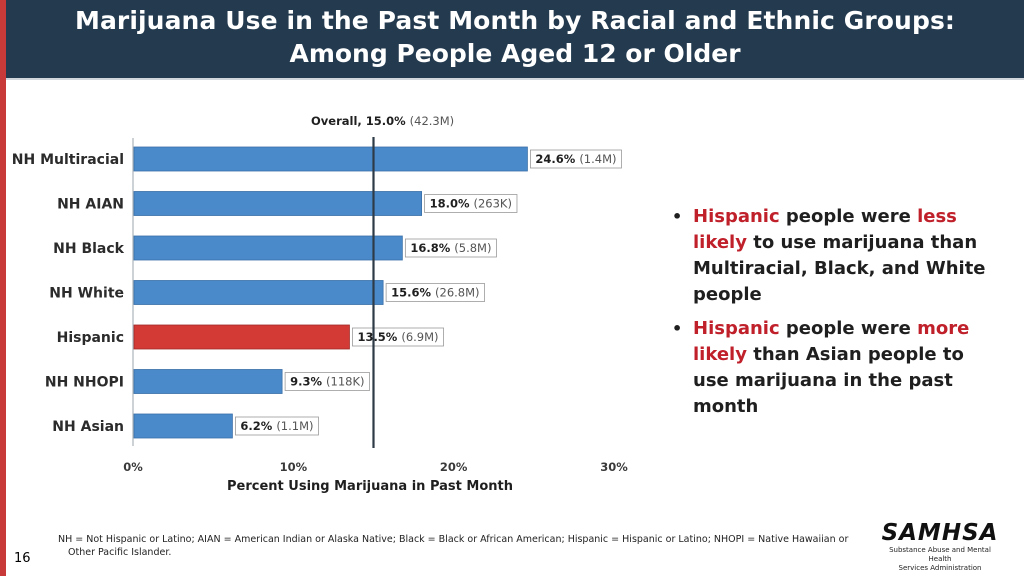 This screenshot has width=1024, height=576. What do you see at coordinates (555, 159) in the screenshot?
I see `data-label-value: 24.6%` at bounding box center [555, 159].